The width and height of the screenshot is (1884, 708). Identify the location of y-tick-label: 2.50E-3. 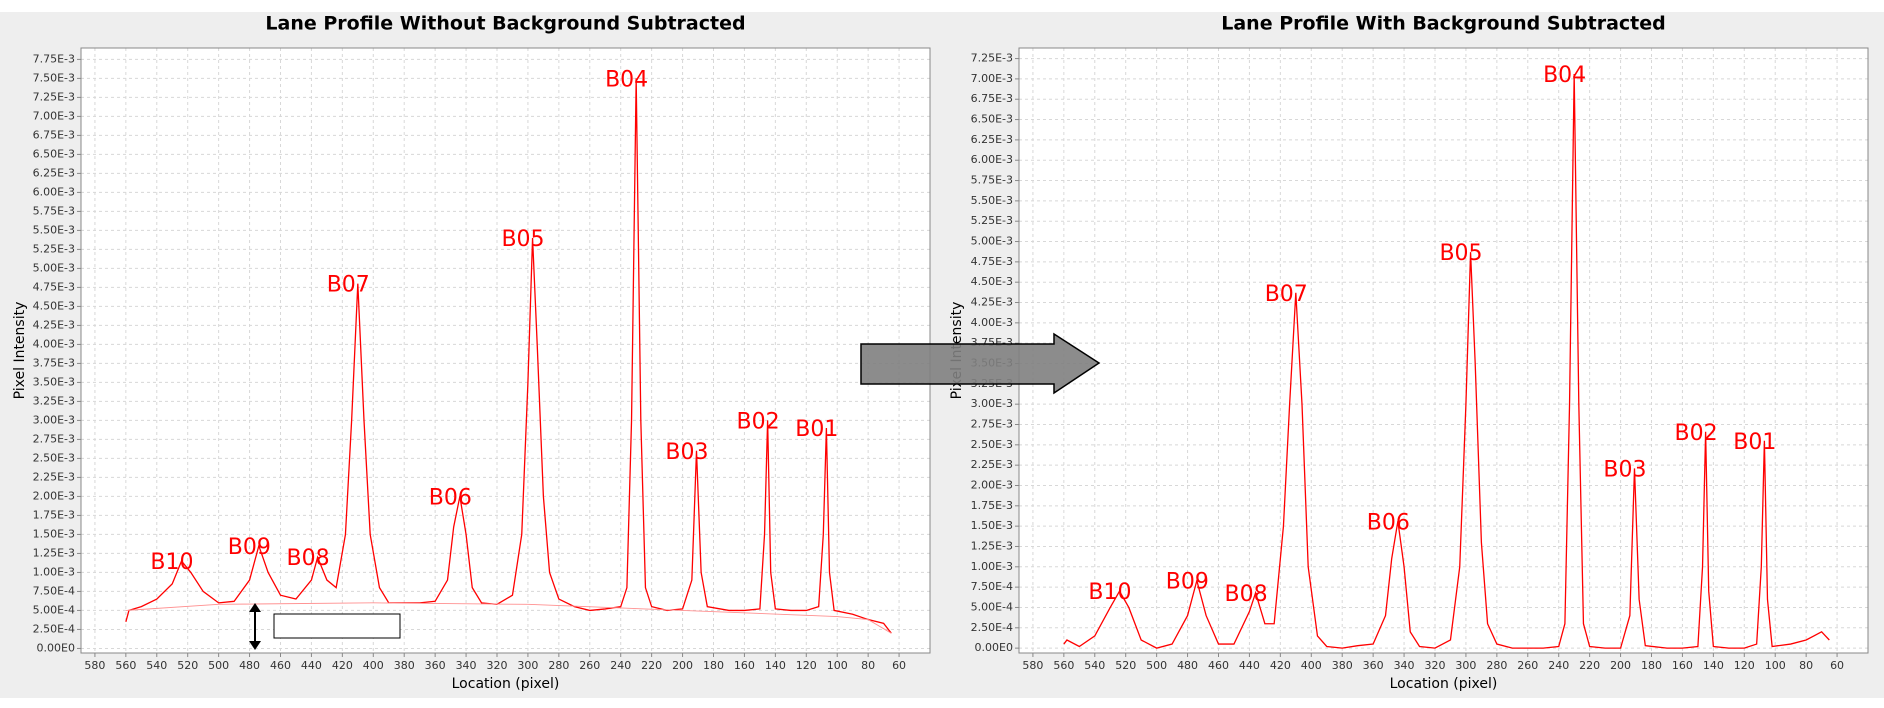
(54, 457).